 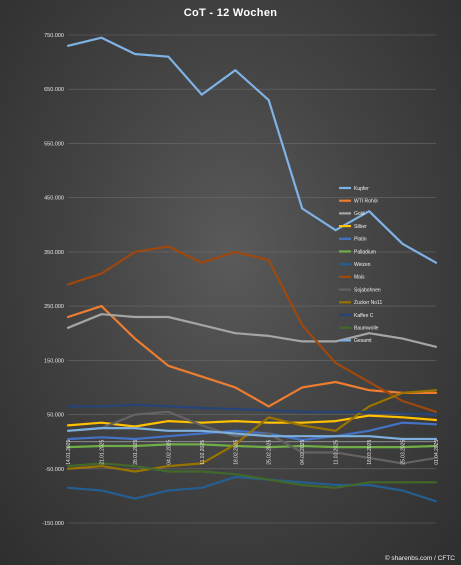 I want to click on legend-label-kaffee-c: Kaffee C, so click(x=364, y=316).